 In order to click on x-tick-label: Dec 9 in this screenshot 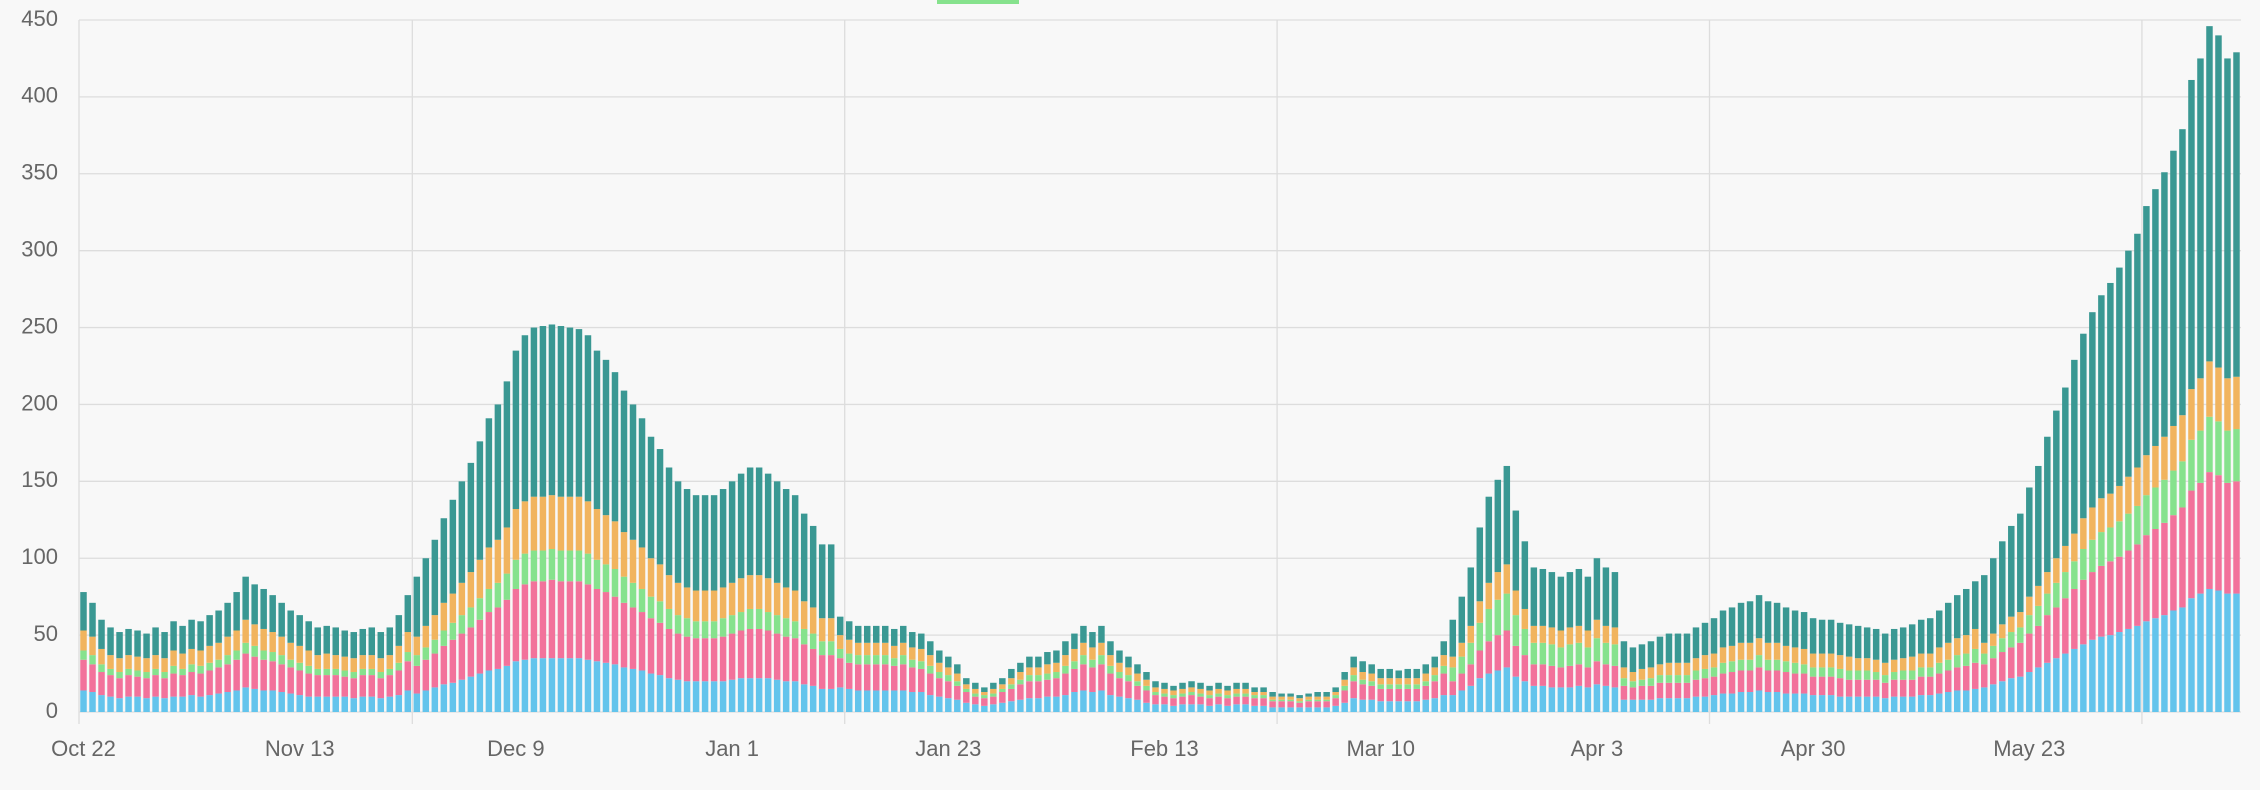, I will do `click(515, 748)`.